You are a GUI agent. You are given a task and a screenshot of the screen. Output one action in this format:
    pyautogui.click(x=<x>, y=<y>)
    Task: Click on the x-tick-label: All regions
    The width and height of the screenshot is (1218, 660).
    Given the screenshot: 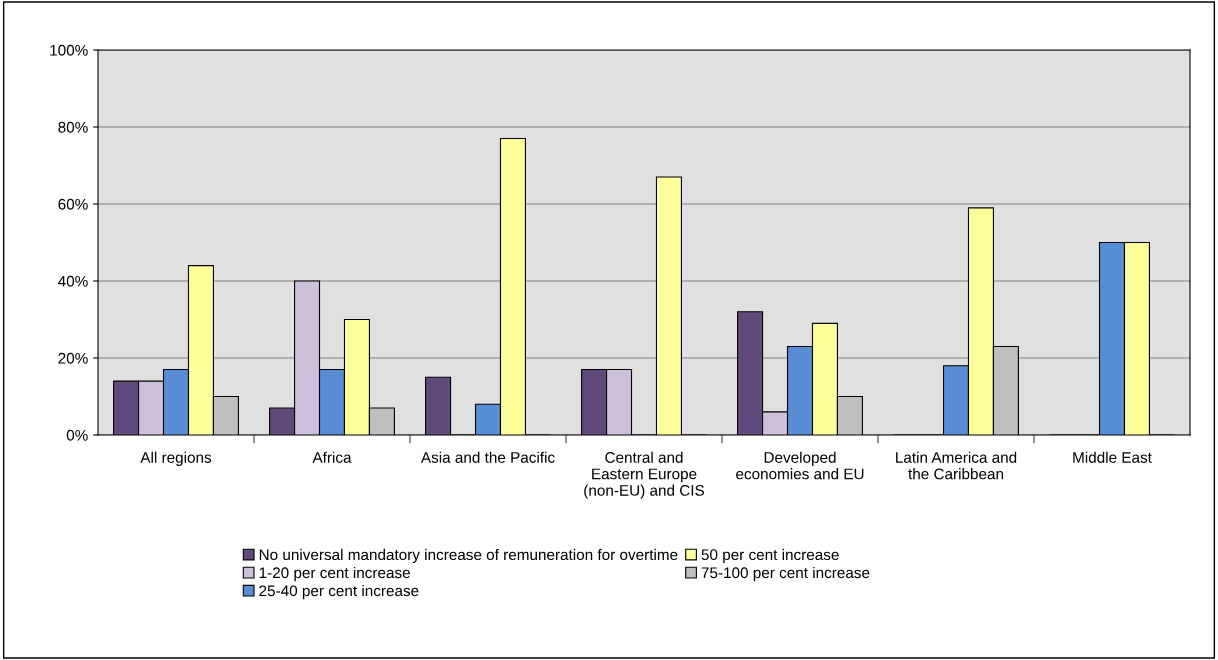 What is the action you would take?
    pyautogui.click(x=176, y=458)
    